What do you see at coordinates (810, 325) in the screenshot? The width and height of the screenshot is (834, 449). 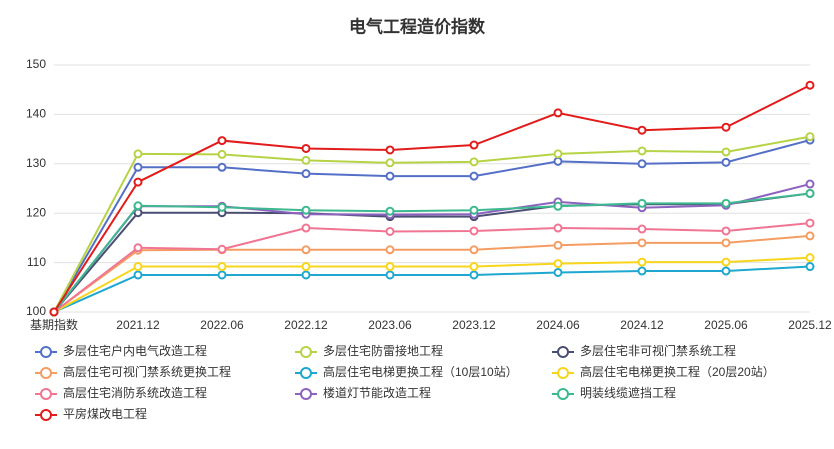 I see `x-tick-label: 2025.12` at bounding box center [810, 325].